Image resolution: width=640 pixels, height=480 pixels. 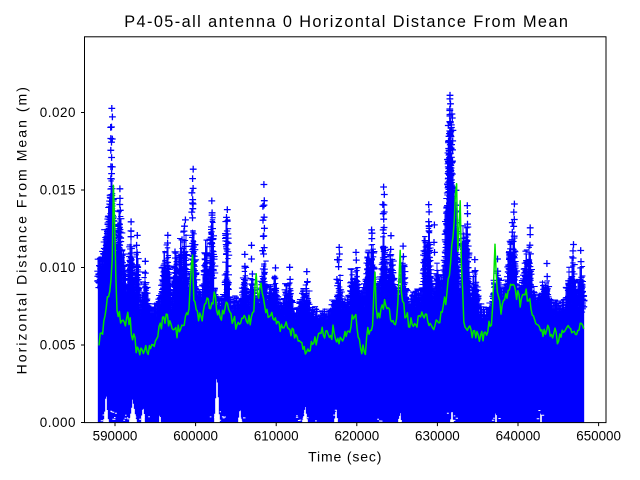 What do you see at coordinates (598, 436) in the screenshot?
I see `svg-text: 650000` at bounding box center [598, 436].